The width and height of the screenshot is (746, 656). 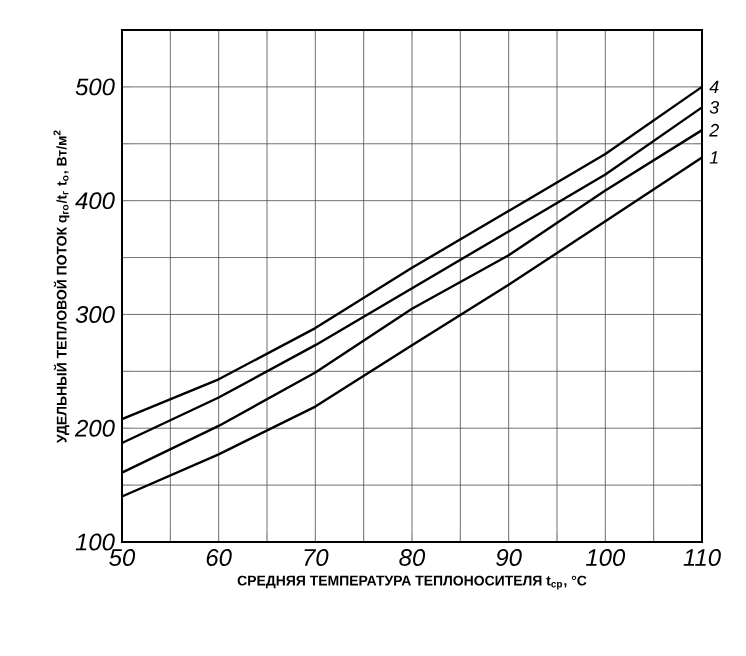 I want to click on x-tick-label: 70, so click(x=316, y=557).